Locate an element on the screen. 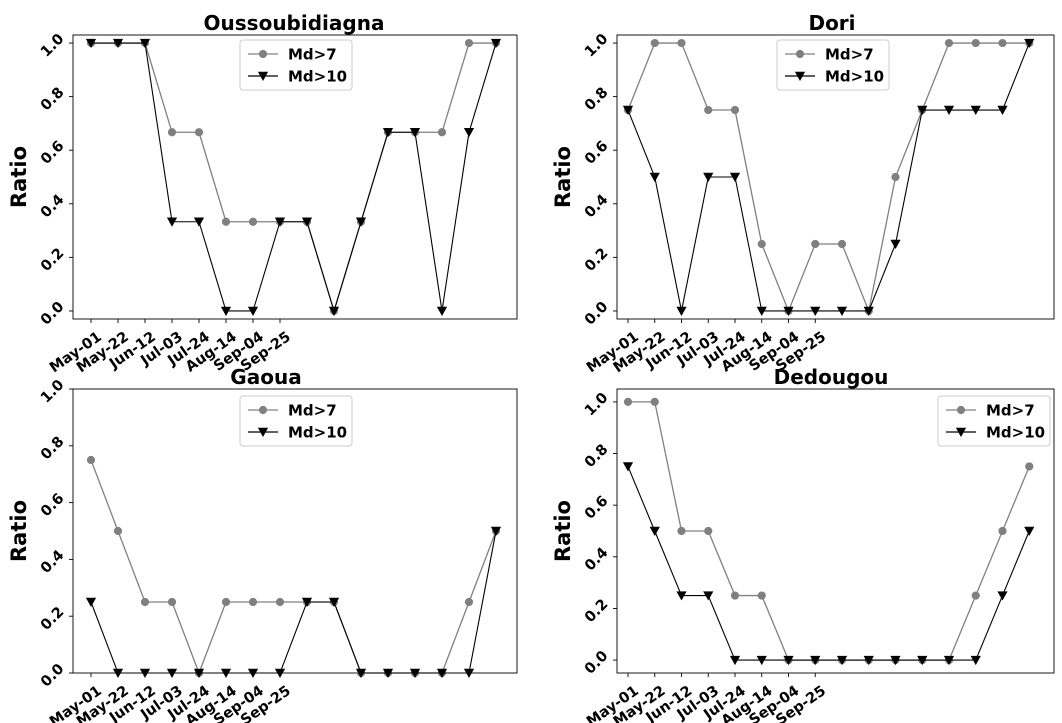 This screenshot has width=1062, height=723. chart-title: Dori is located at coordinates (831, 23).